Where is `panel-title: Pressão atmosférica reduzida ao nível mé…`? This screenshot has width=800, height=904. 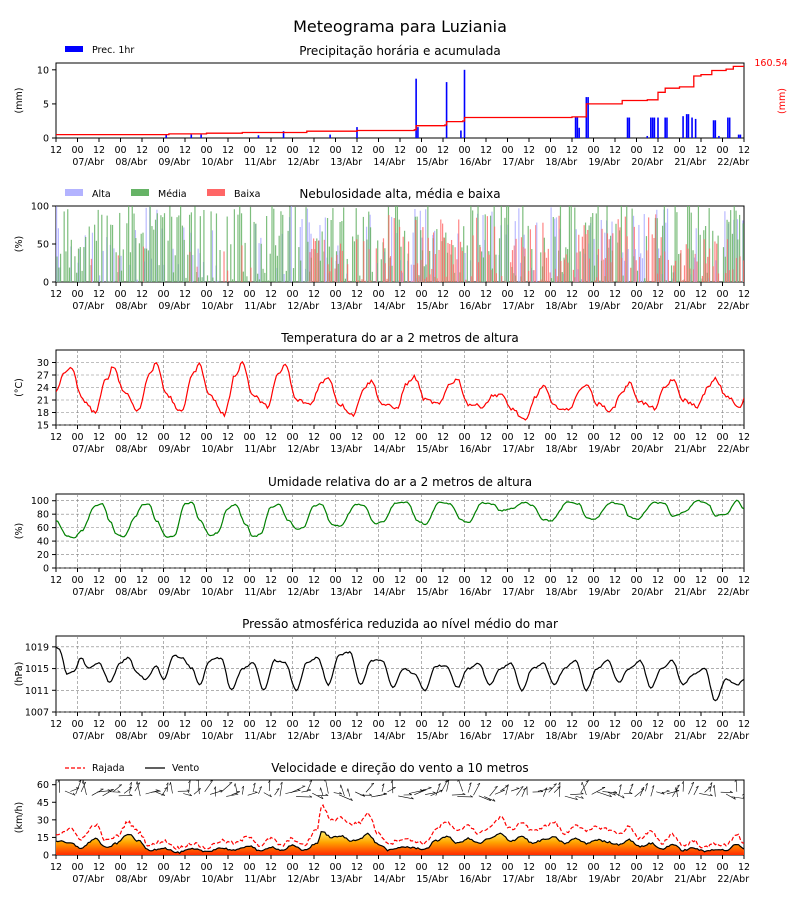
panel-title: Pressão atmosférica reduzida ao nível mé… is located at coordinates (400, 624).